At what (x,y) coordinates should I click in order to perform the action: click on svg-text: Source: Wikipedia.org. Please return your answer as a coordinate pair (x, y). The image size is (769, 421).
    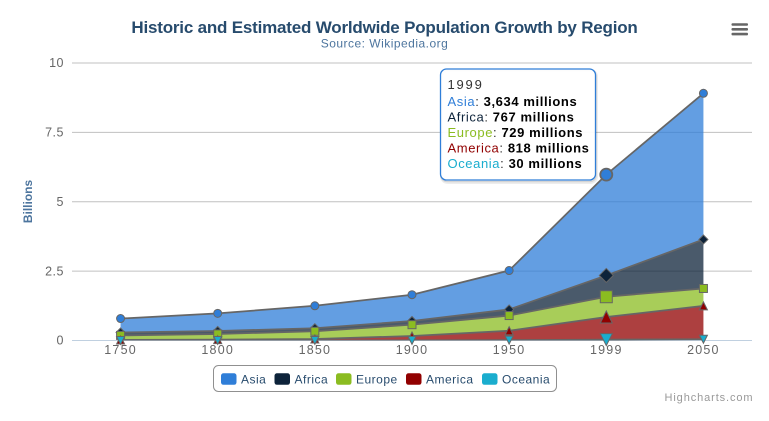
    Looking at the image, I should click on (384, 44).